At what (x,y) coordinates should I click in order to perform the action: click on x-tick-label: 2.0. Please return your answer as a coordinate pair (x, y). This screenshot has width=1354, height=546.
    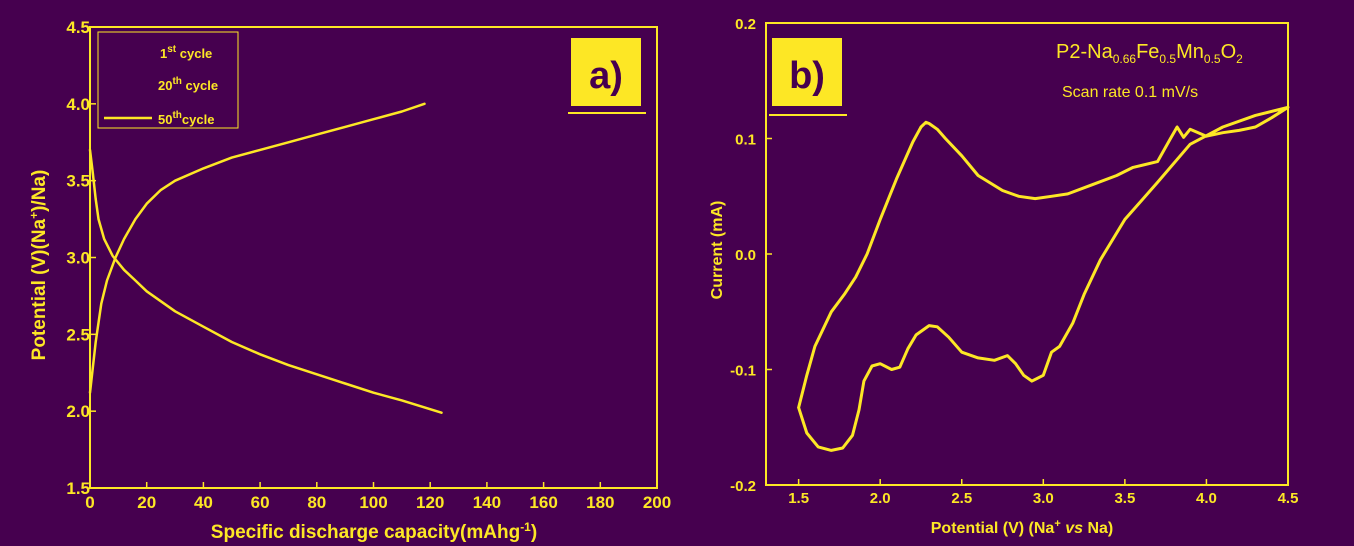
    Looking at the image, I should click on (880, 498).